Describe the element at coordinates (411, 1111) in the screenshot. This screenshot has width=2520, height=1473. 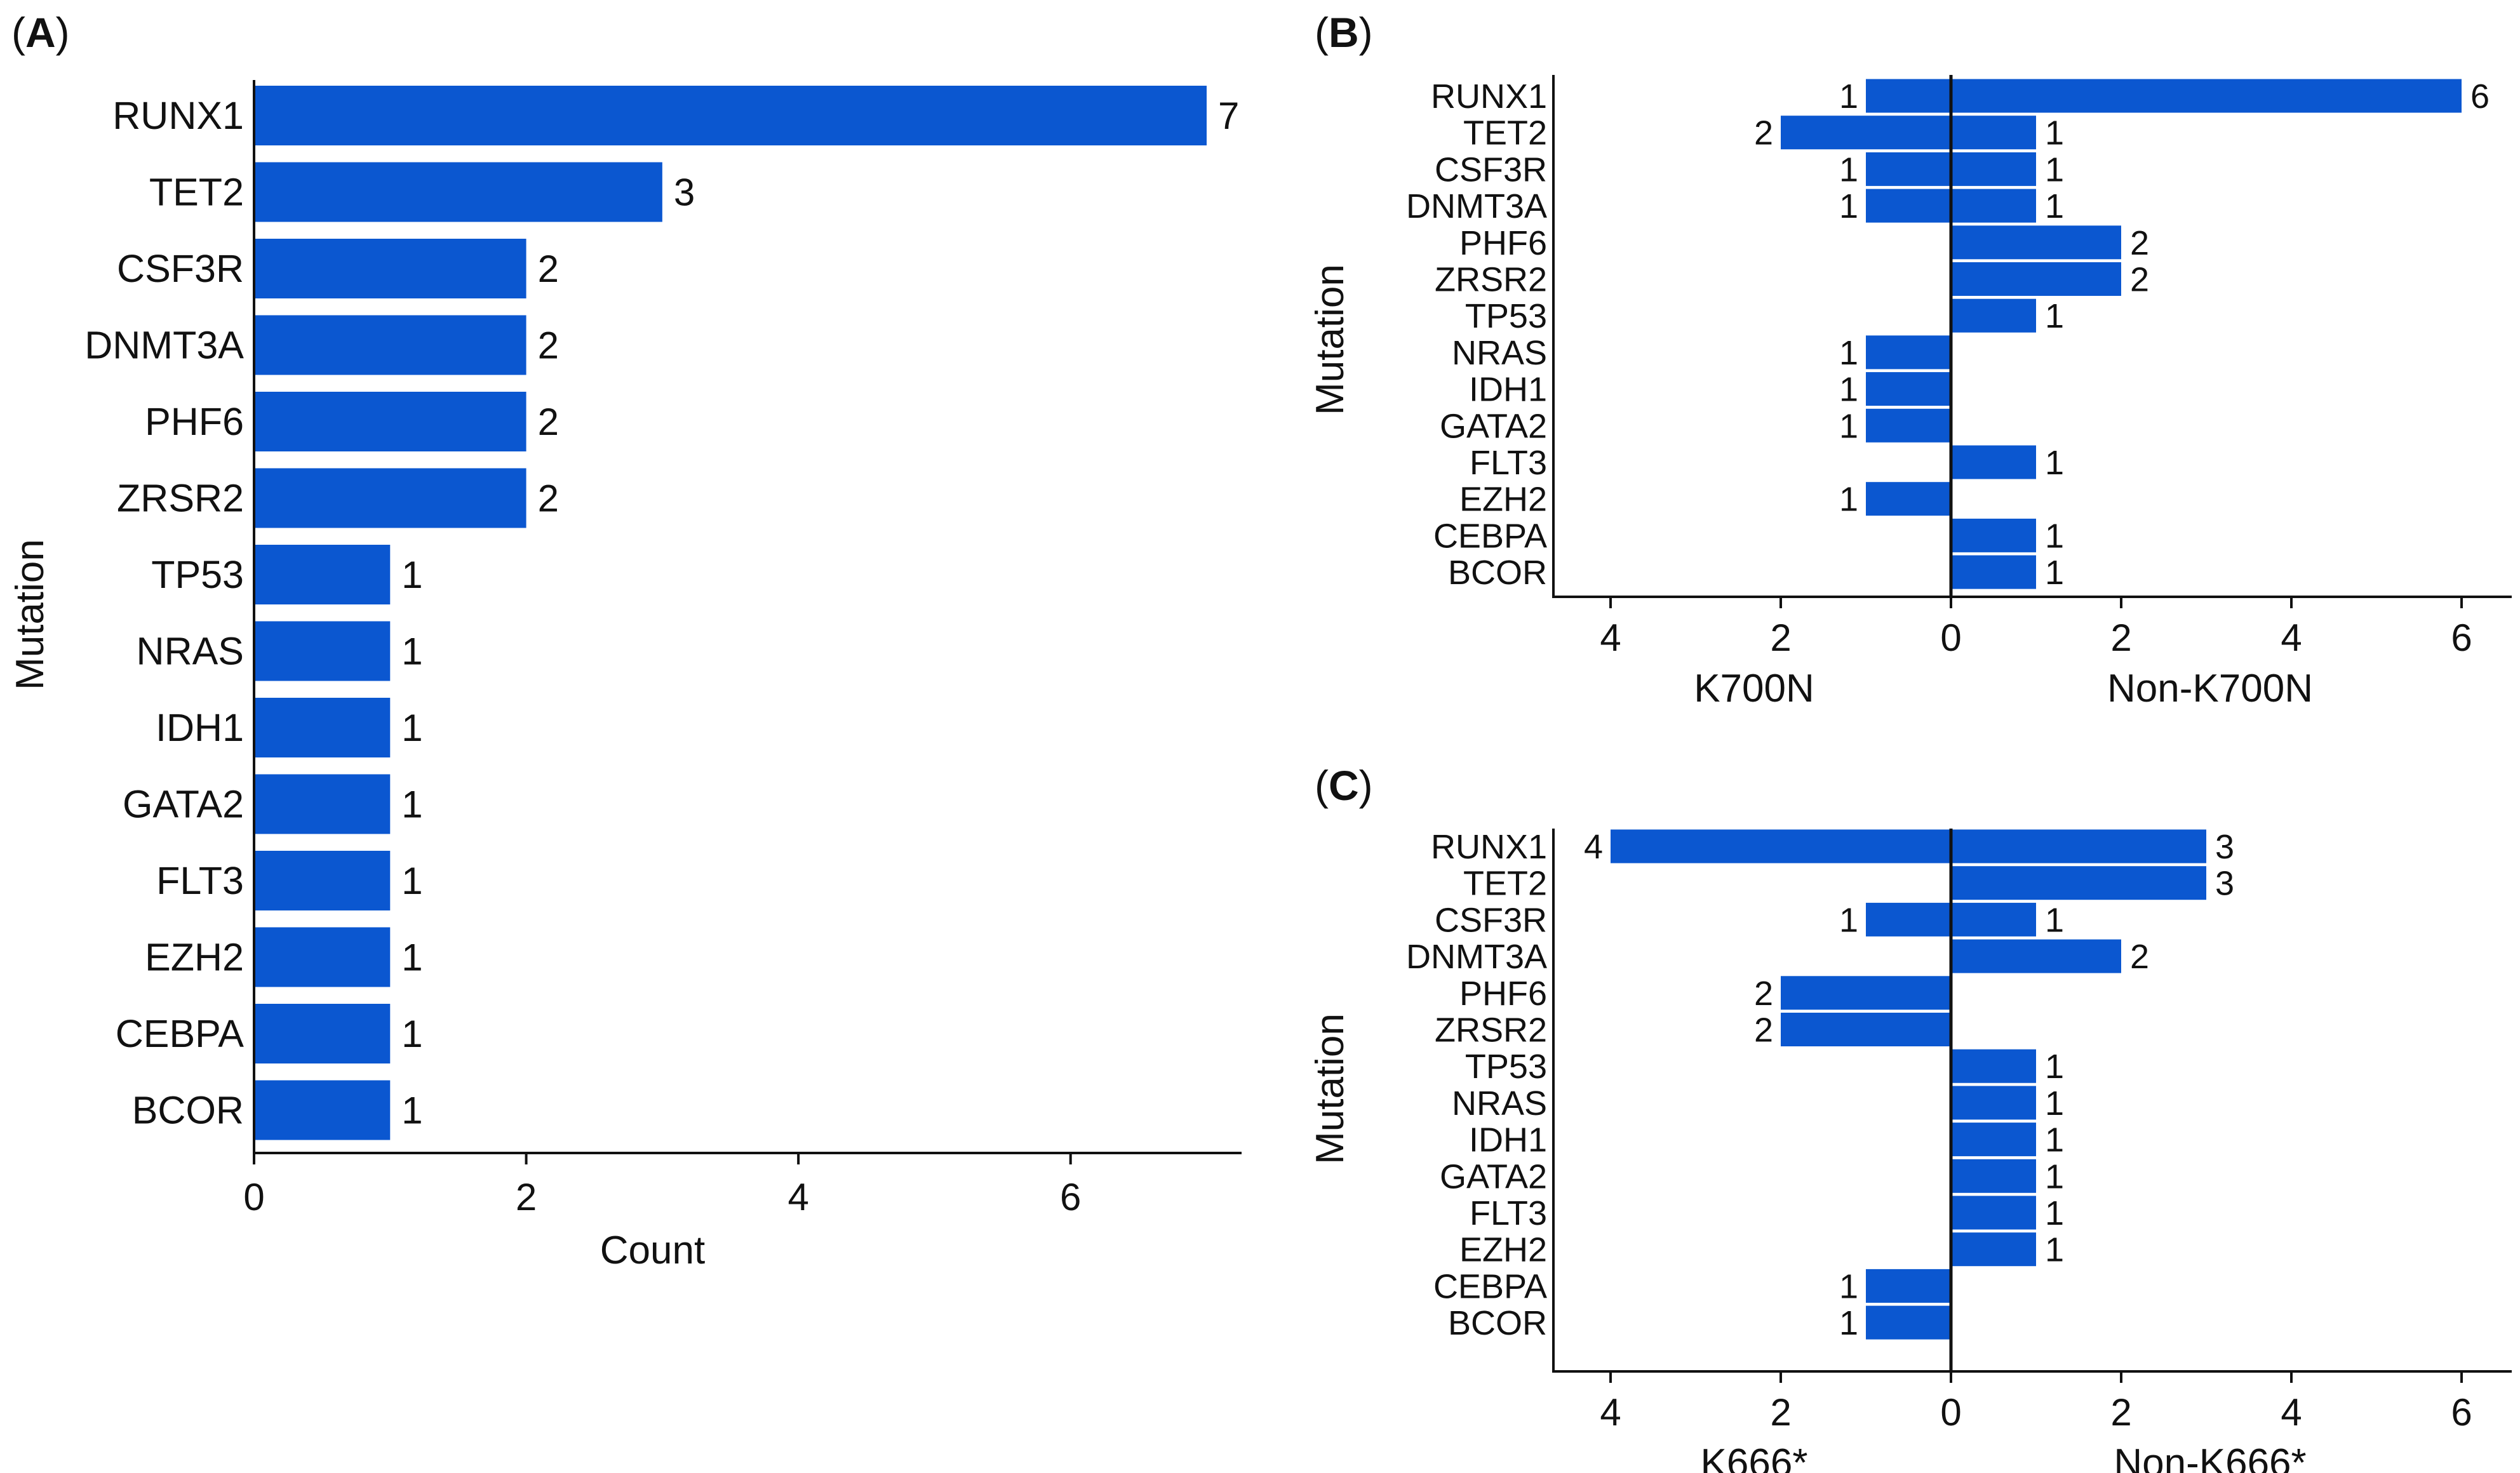
I see `data-label-a-bcor: 1` at that location.